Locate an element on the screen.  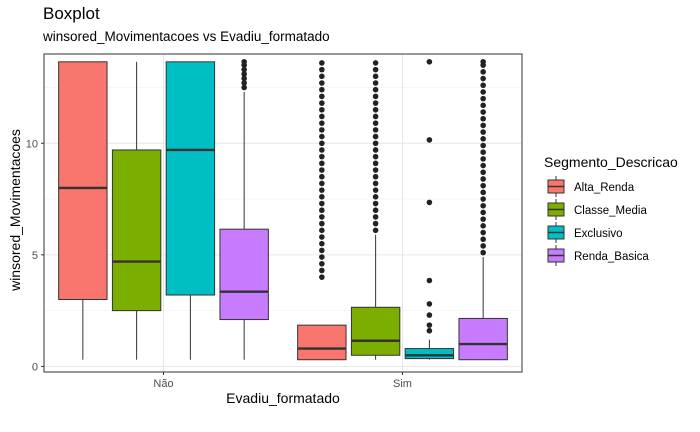
legend-title: Segmento_Descricao is located at coordinates (611, 162).